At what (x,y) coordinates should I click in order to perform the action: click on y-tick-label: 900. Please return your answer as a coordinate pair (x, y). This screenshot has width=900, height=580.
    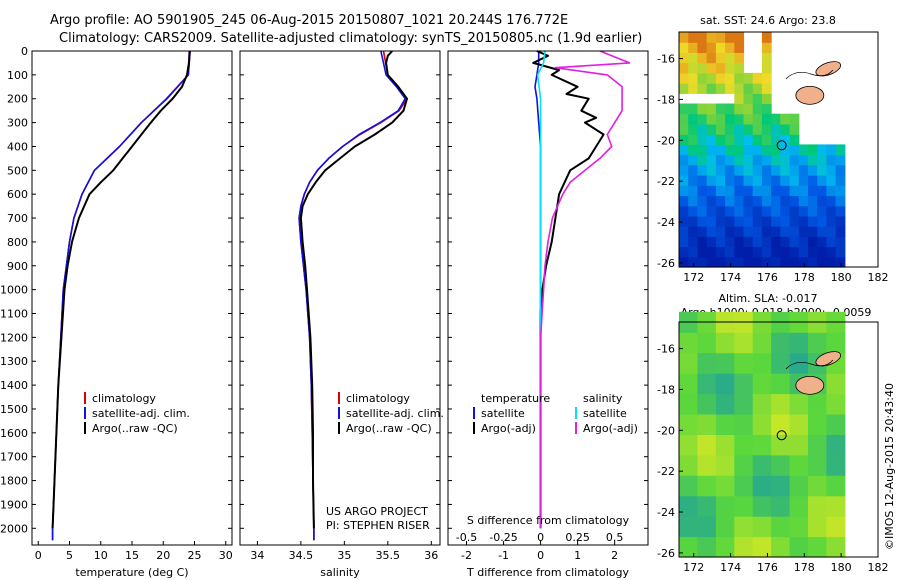
    Looking at the image, I should click on (17, 266).